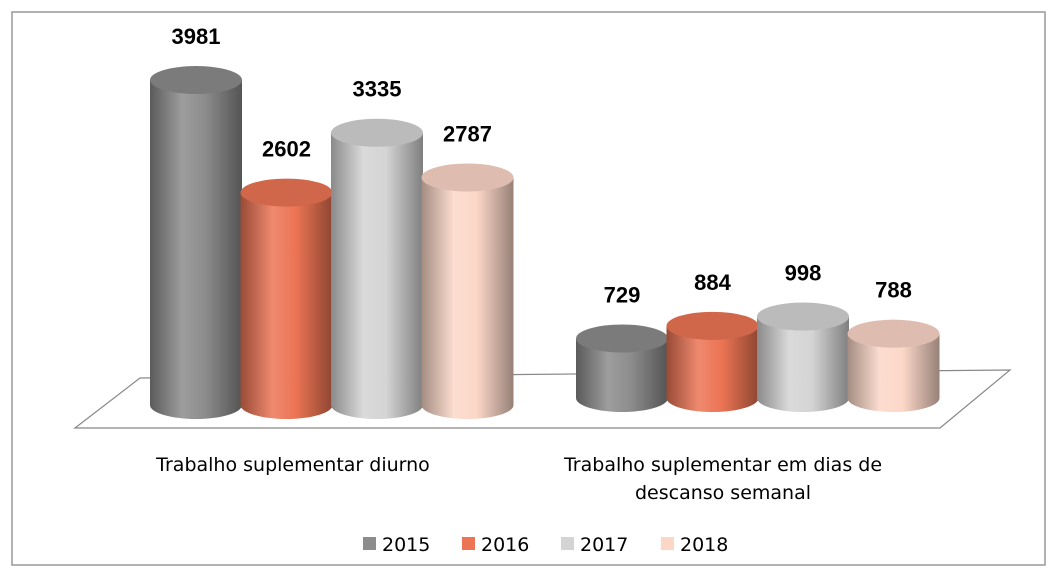  Describe the element at coordinates (196, 36) in the screenshot. I see `value-label: 3981` at that location.